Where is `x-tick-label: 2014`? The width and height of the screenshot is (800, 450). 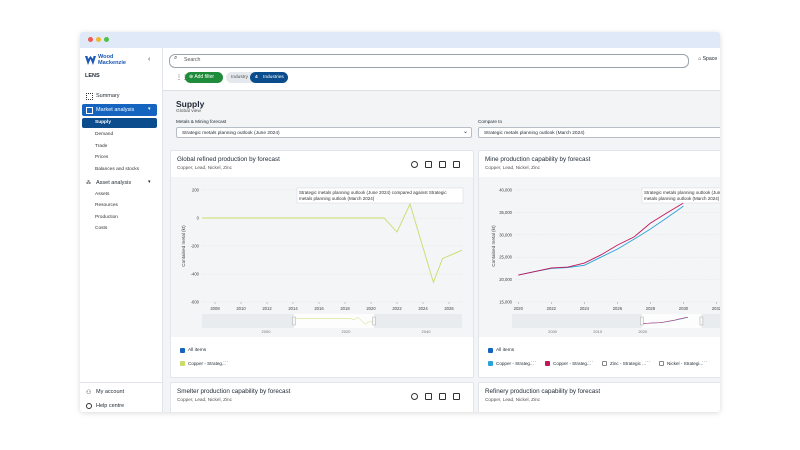 x-tick-label: 2014 is located at coordinates (293, 308).